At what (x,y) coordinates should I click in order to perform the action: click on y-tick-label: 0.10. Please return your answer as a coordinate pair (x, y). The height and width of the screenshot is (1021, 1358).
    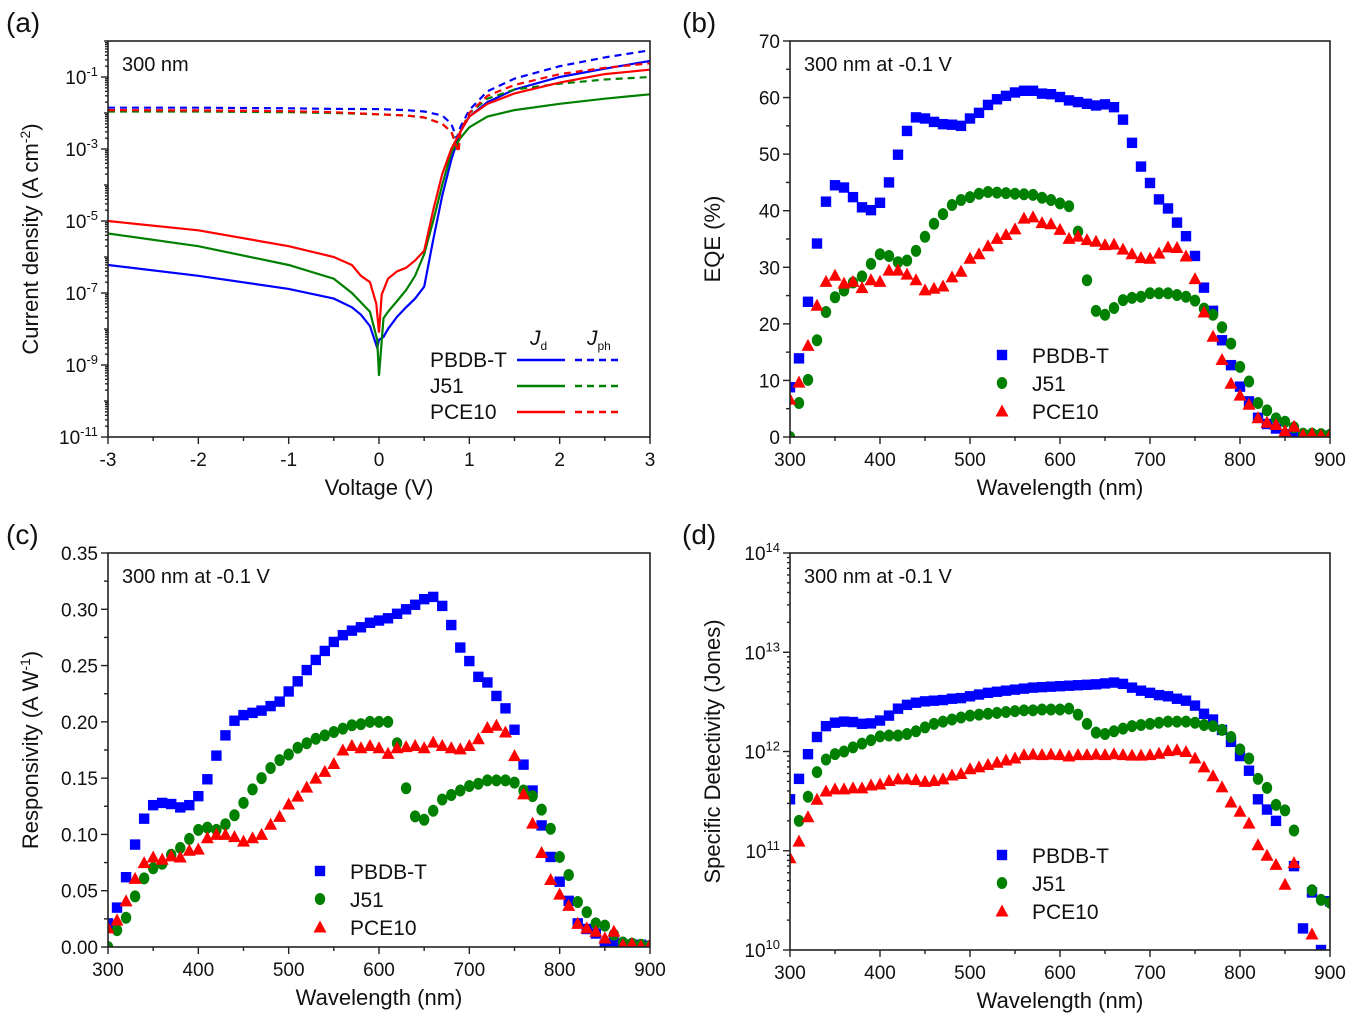
    Looking at the image, I should click on (79, 835).